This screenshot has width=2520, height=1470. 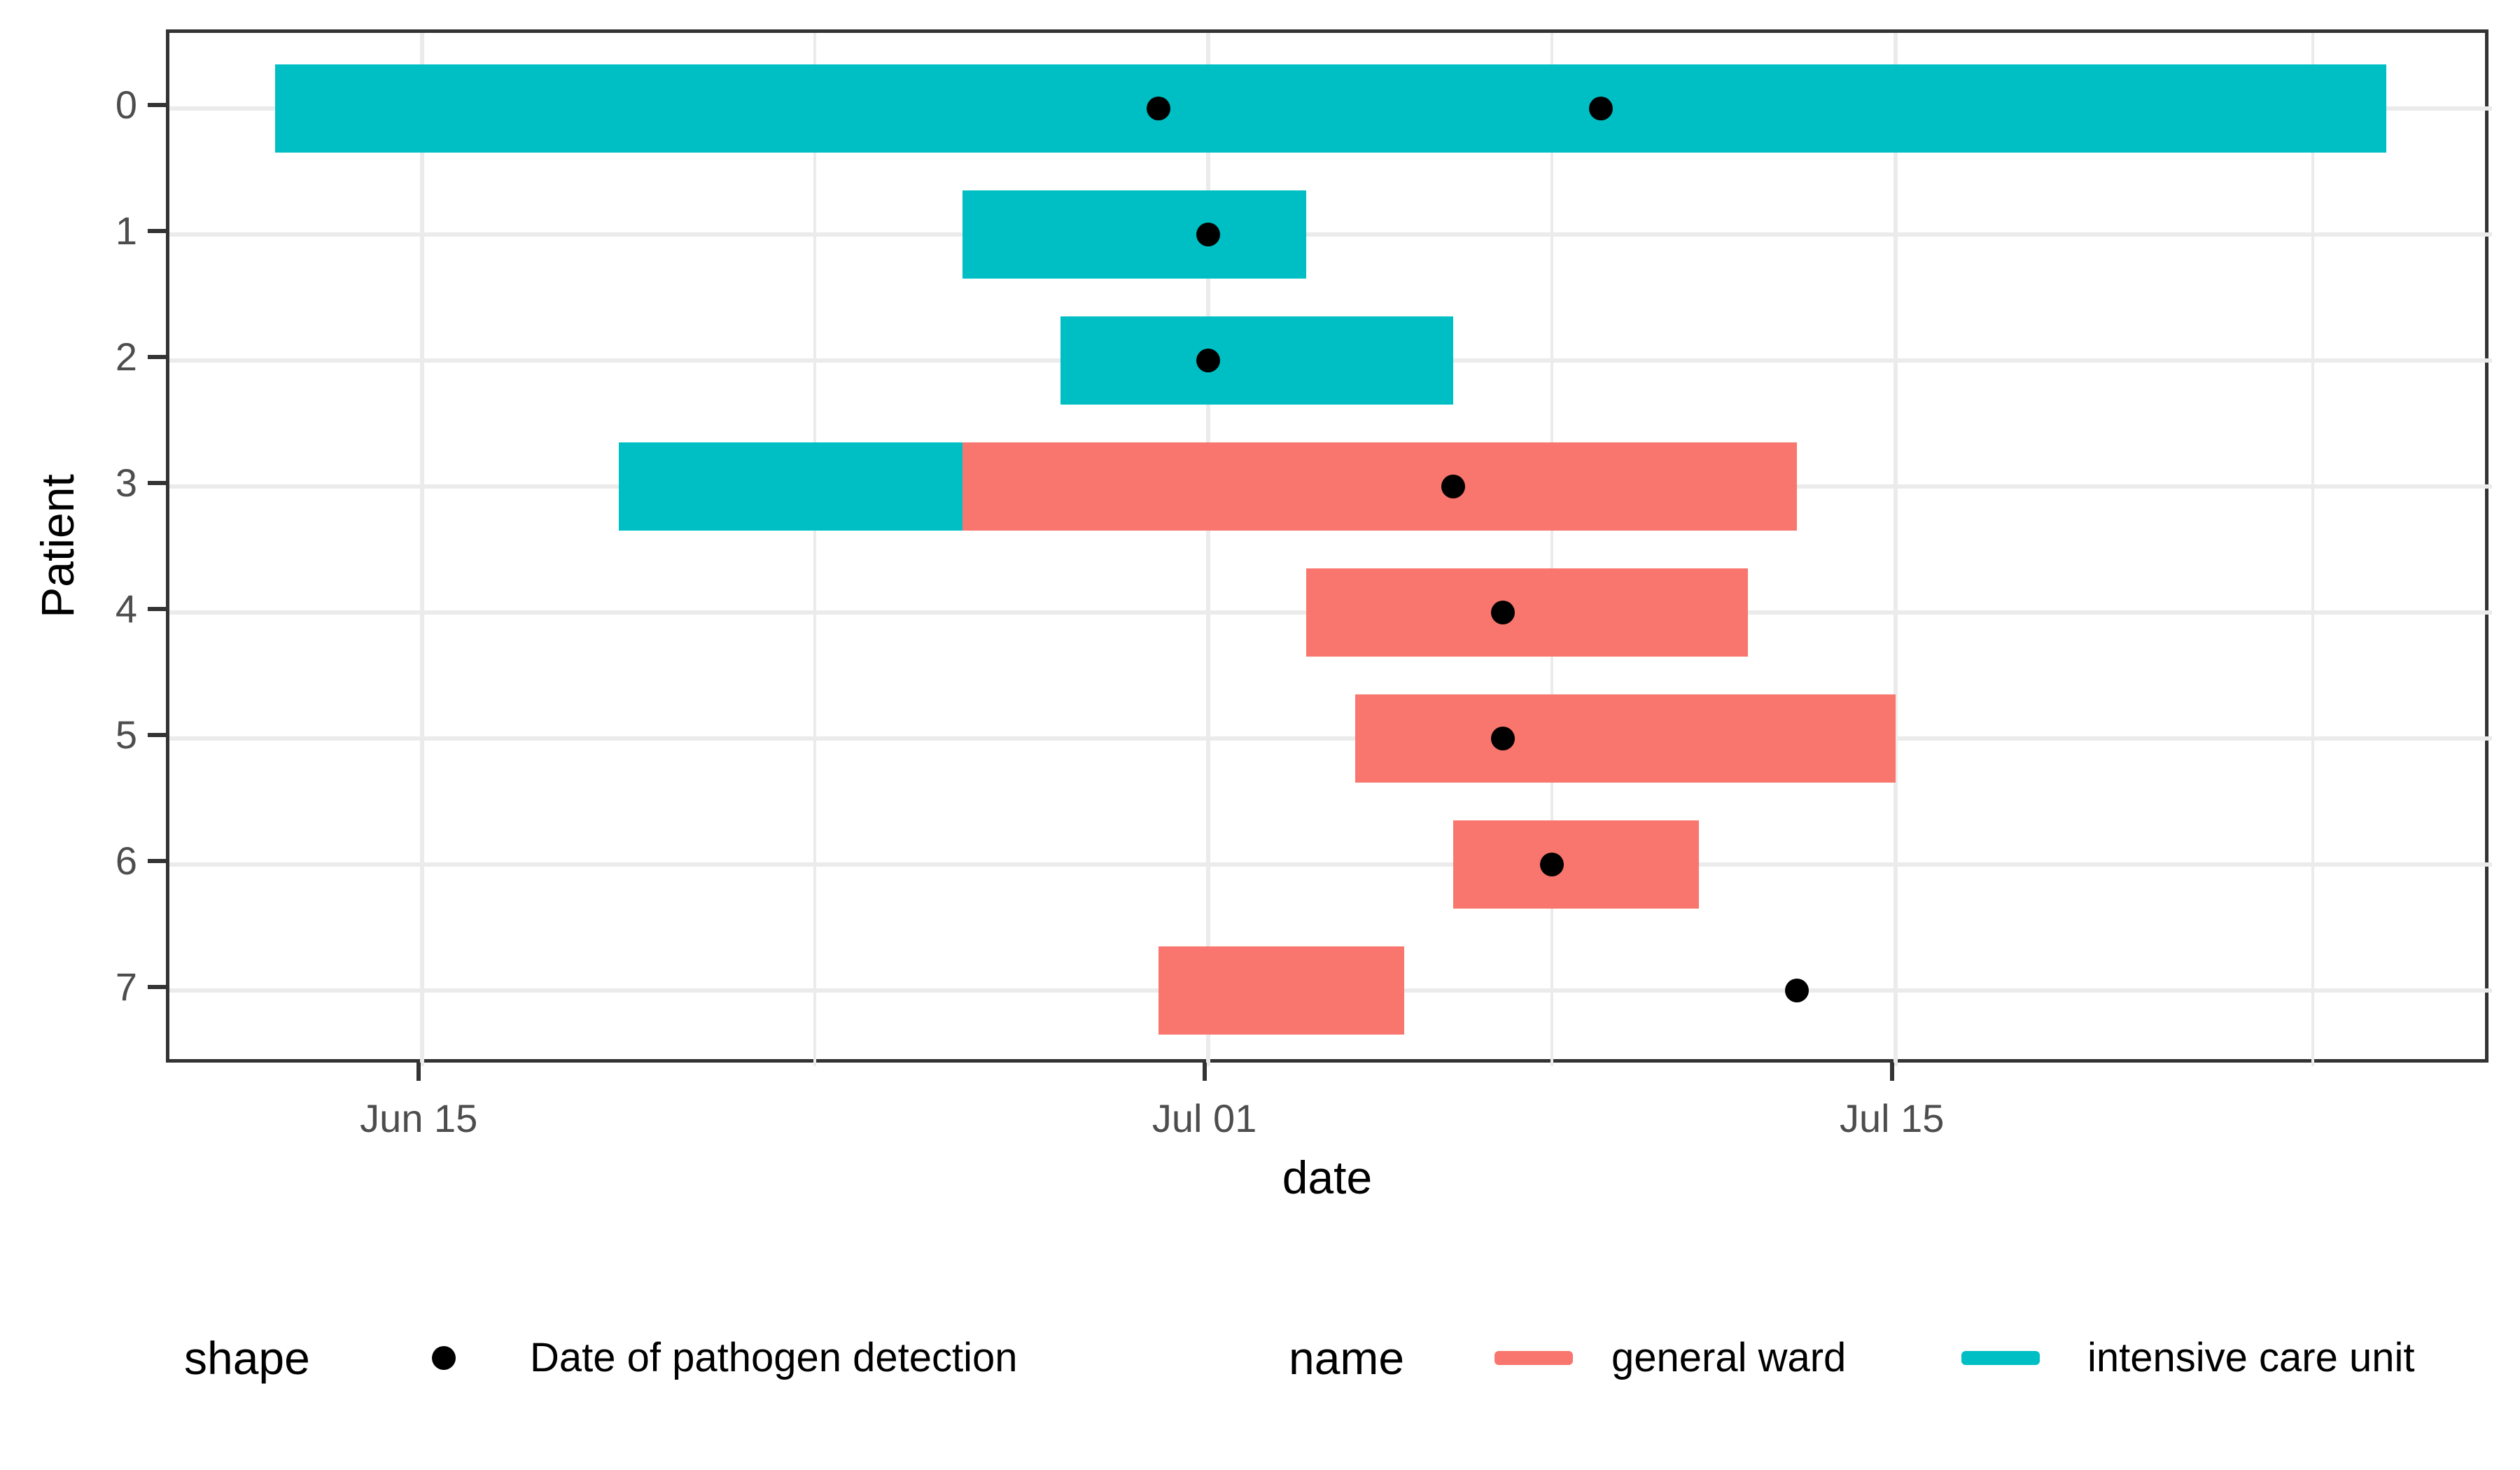 I want to click on stay-bar-patient-1-intensive-care-unit, so click(x=1134, y=234).